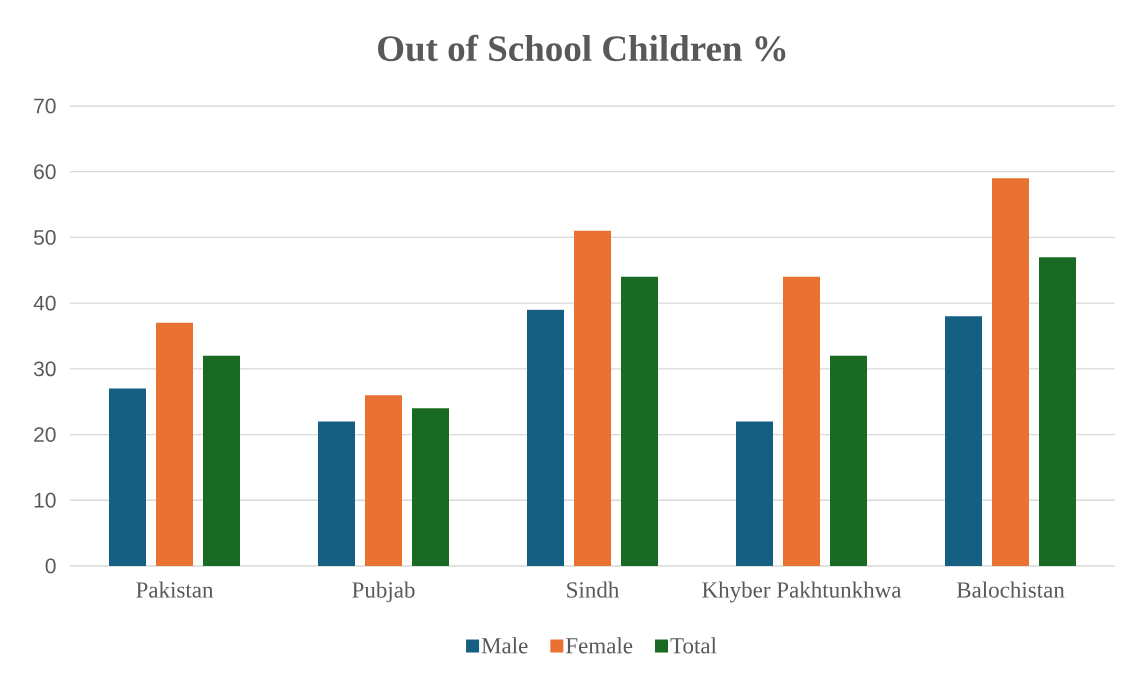 The width and height of the screenshot is (1146, 676). I want to click on x-tick-label: Pakistan, so click(175, 589).